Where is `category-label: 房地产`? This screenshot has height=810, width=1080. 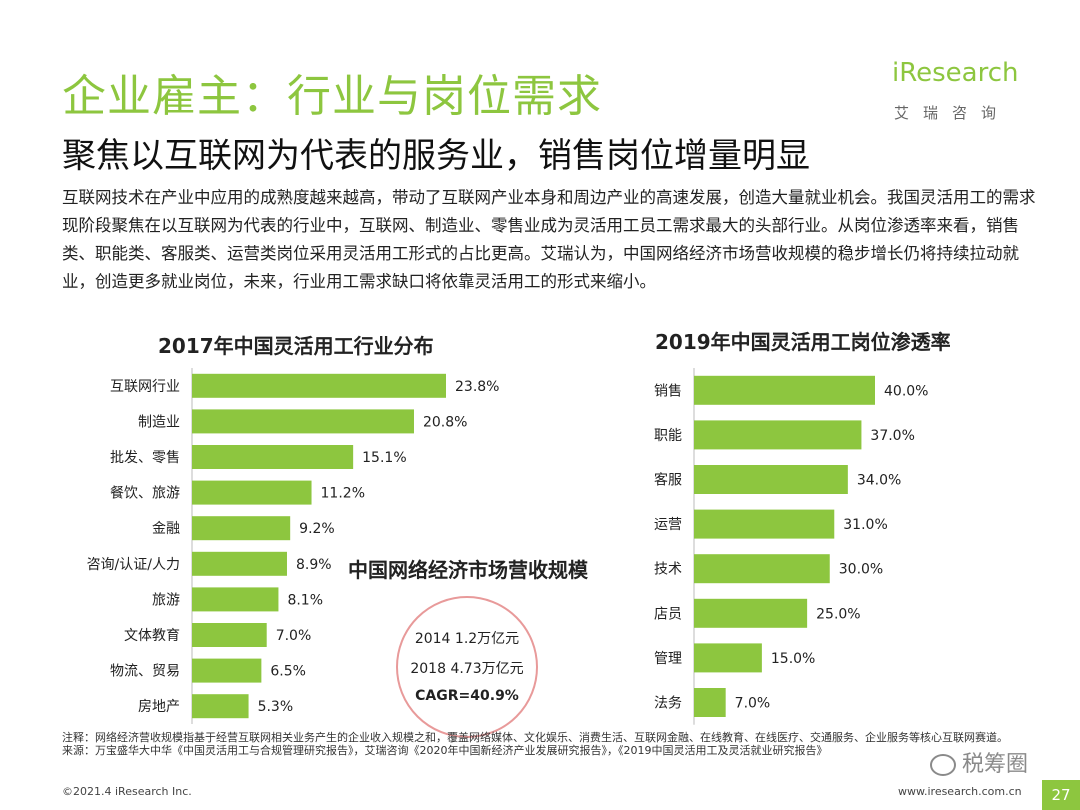
category-label: 房地产 is located at coordinates (159, 707).